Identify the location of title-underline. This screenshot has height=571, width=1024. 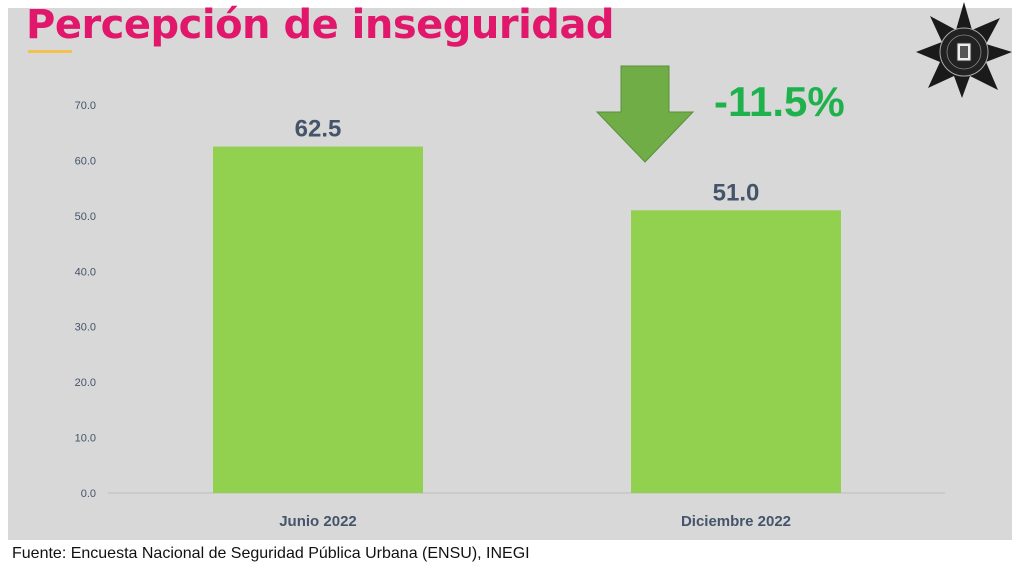
(50, 51).